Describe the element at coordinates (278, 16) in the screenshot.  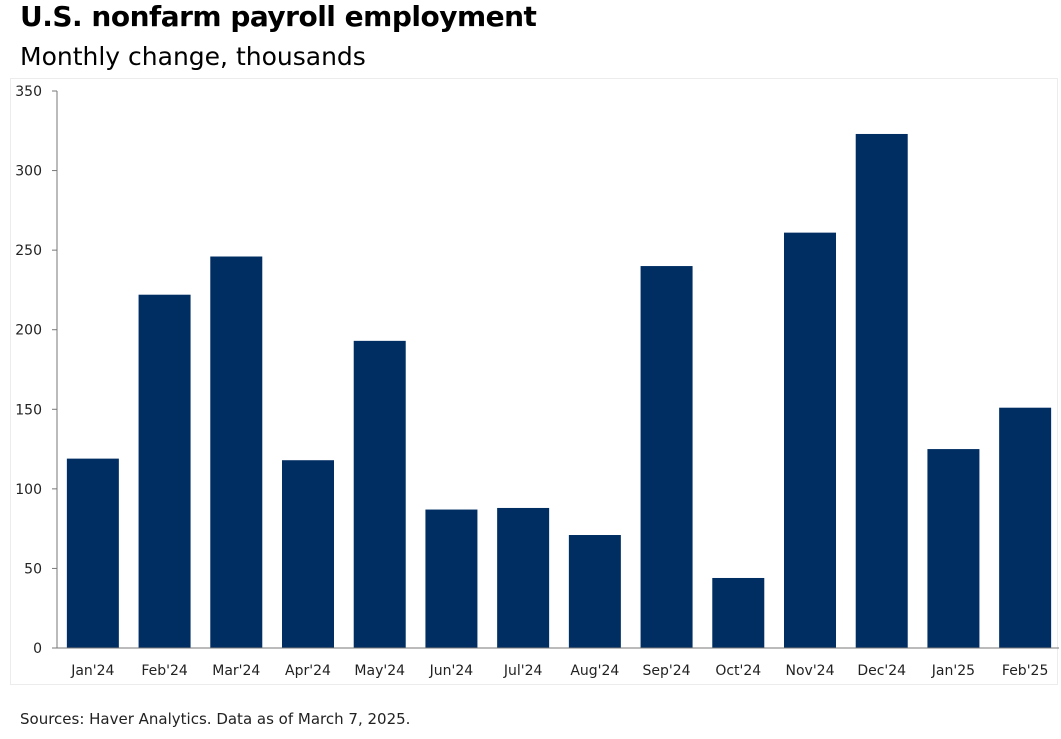
I see `chart-title: U.S. nonfarm payroll employment` at that location.